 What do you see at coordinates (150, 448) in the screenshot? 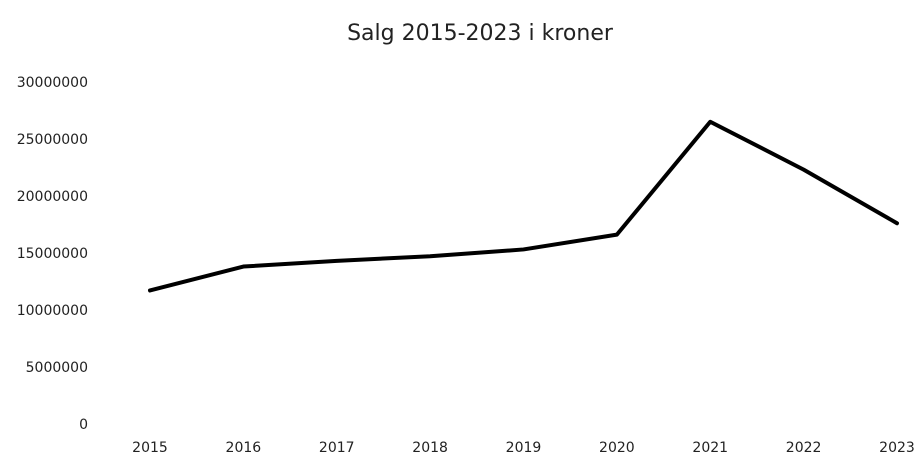
I see `x-tick-label: 2015` at bounding box center [150, 448].